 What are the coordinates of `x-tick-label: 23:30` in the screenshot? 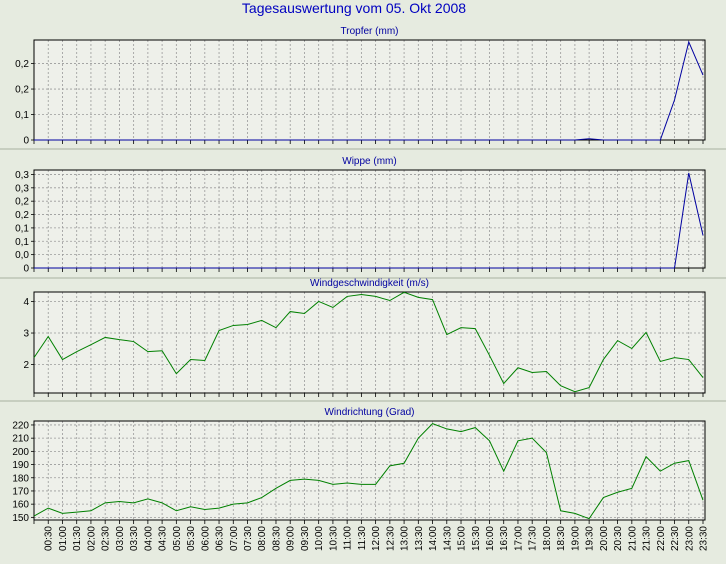 It's located at (704, 538).